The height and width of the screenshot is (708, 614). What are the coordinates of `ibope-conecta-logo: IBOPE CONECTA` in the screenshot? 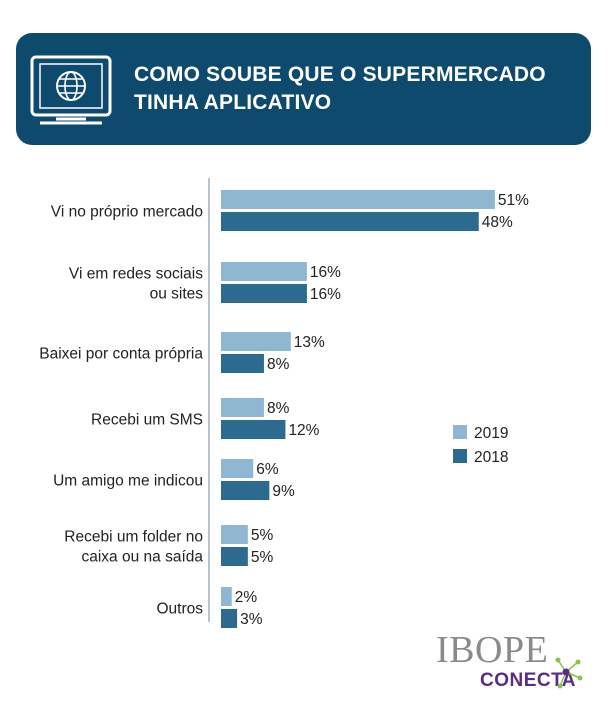 It's located at (521, 665).